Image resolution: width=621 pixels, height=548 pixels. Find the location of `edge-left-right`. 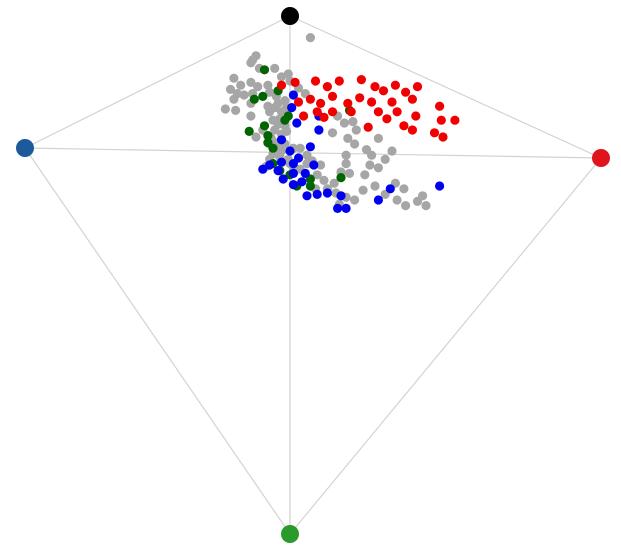

edge-left-right is located at coordinates (313, 153).